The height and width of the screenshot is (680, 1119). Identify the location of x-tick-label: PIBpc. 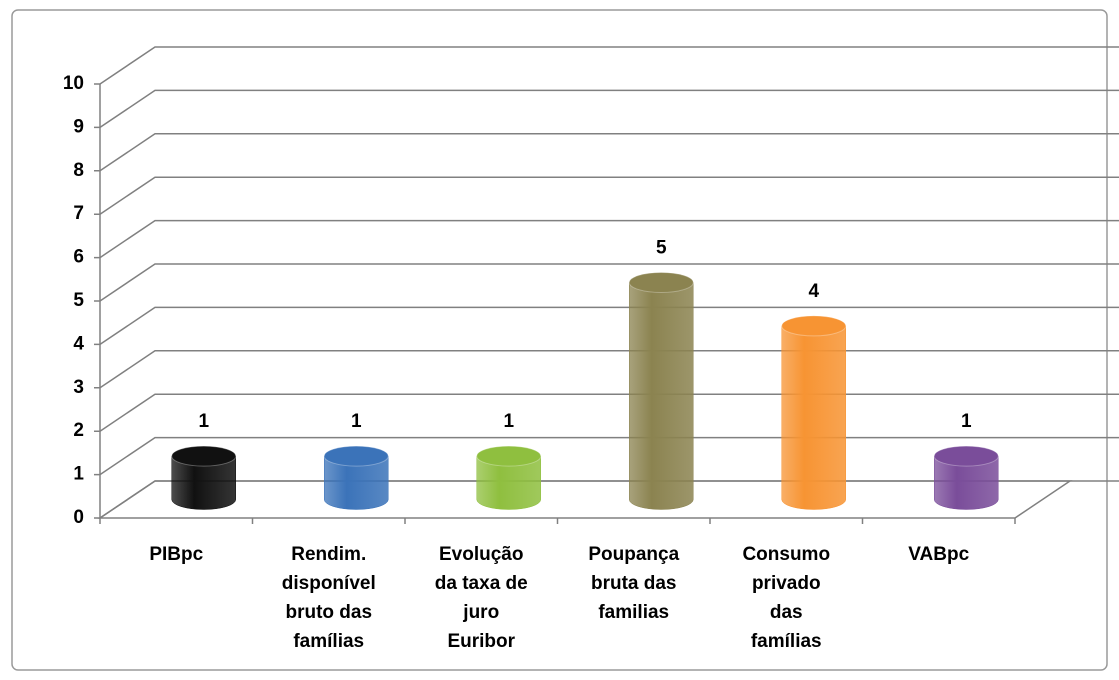
(176, 554).